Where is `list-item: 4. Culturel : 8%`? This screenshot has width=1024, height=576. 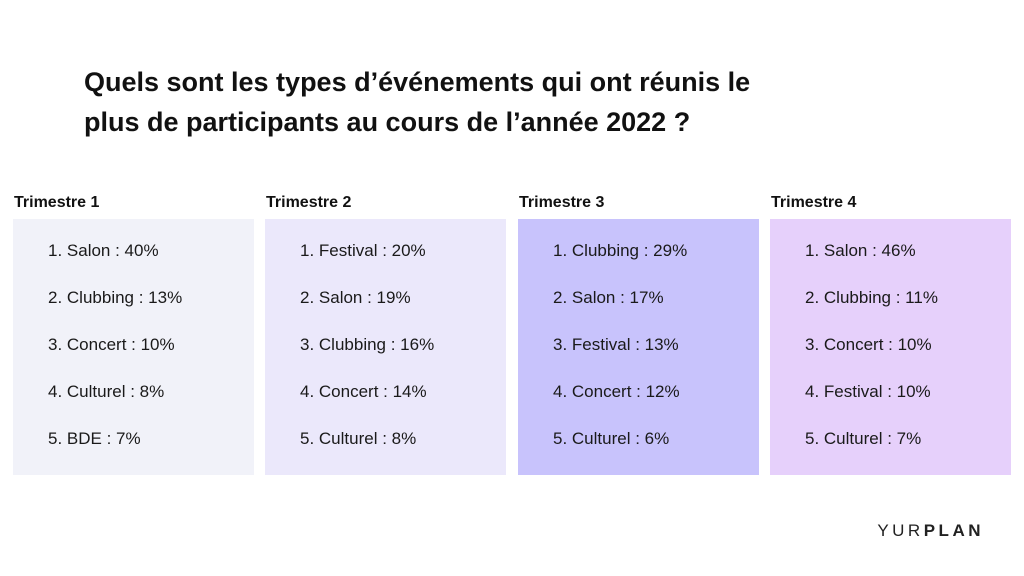
list-item: 4. Culturel : 8% is located at coordinates (106, 391).